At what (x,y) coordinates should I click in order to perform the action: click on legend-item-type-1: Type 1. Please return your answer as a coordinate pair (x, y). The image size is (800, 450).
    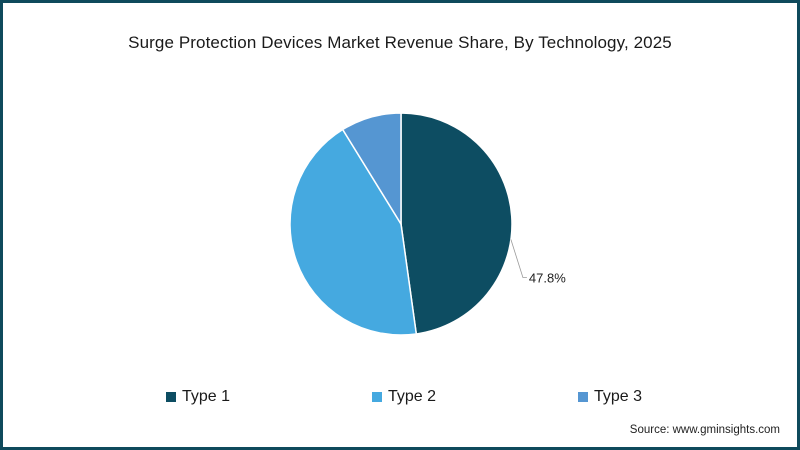
    Looking at the image, I should click on (198, 397).